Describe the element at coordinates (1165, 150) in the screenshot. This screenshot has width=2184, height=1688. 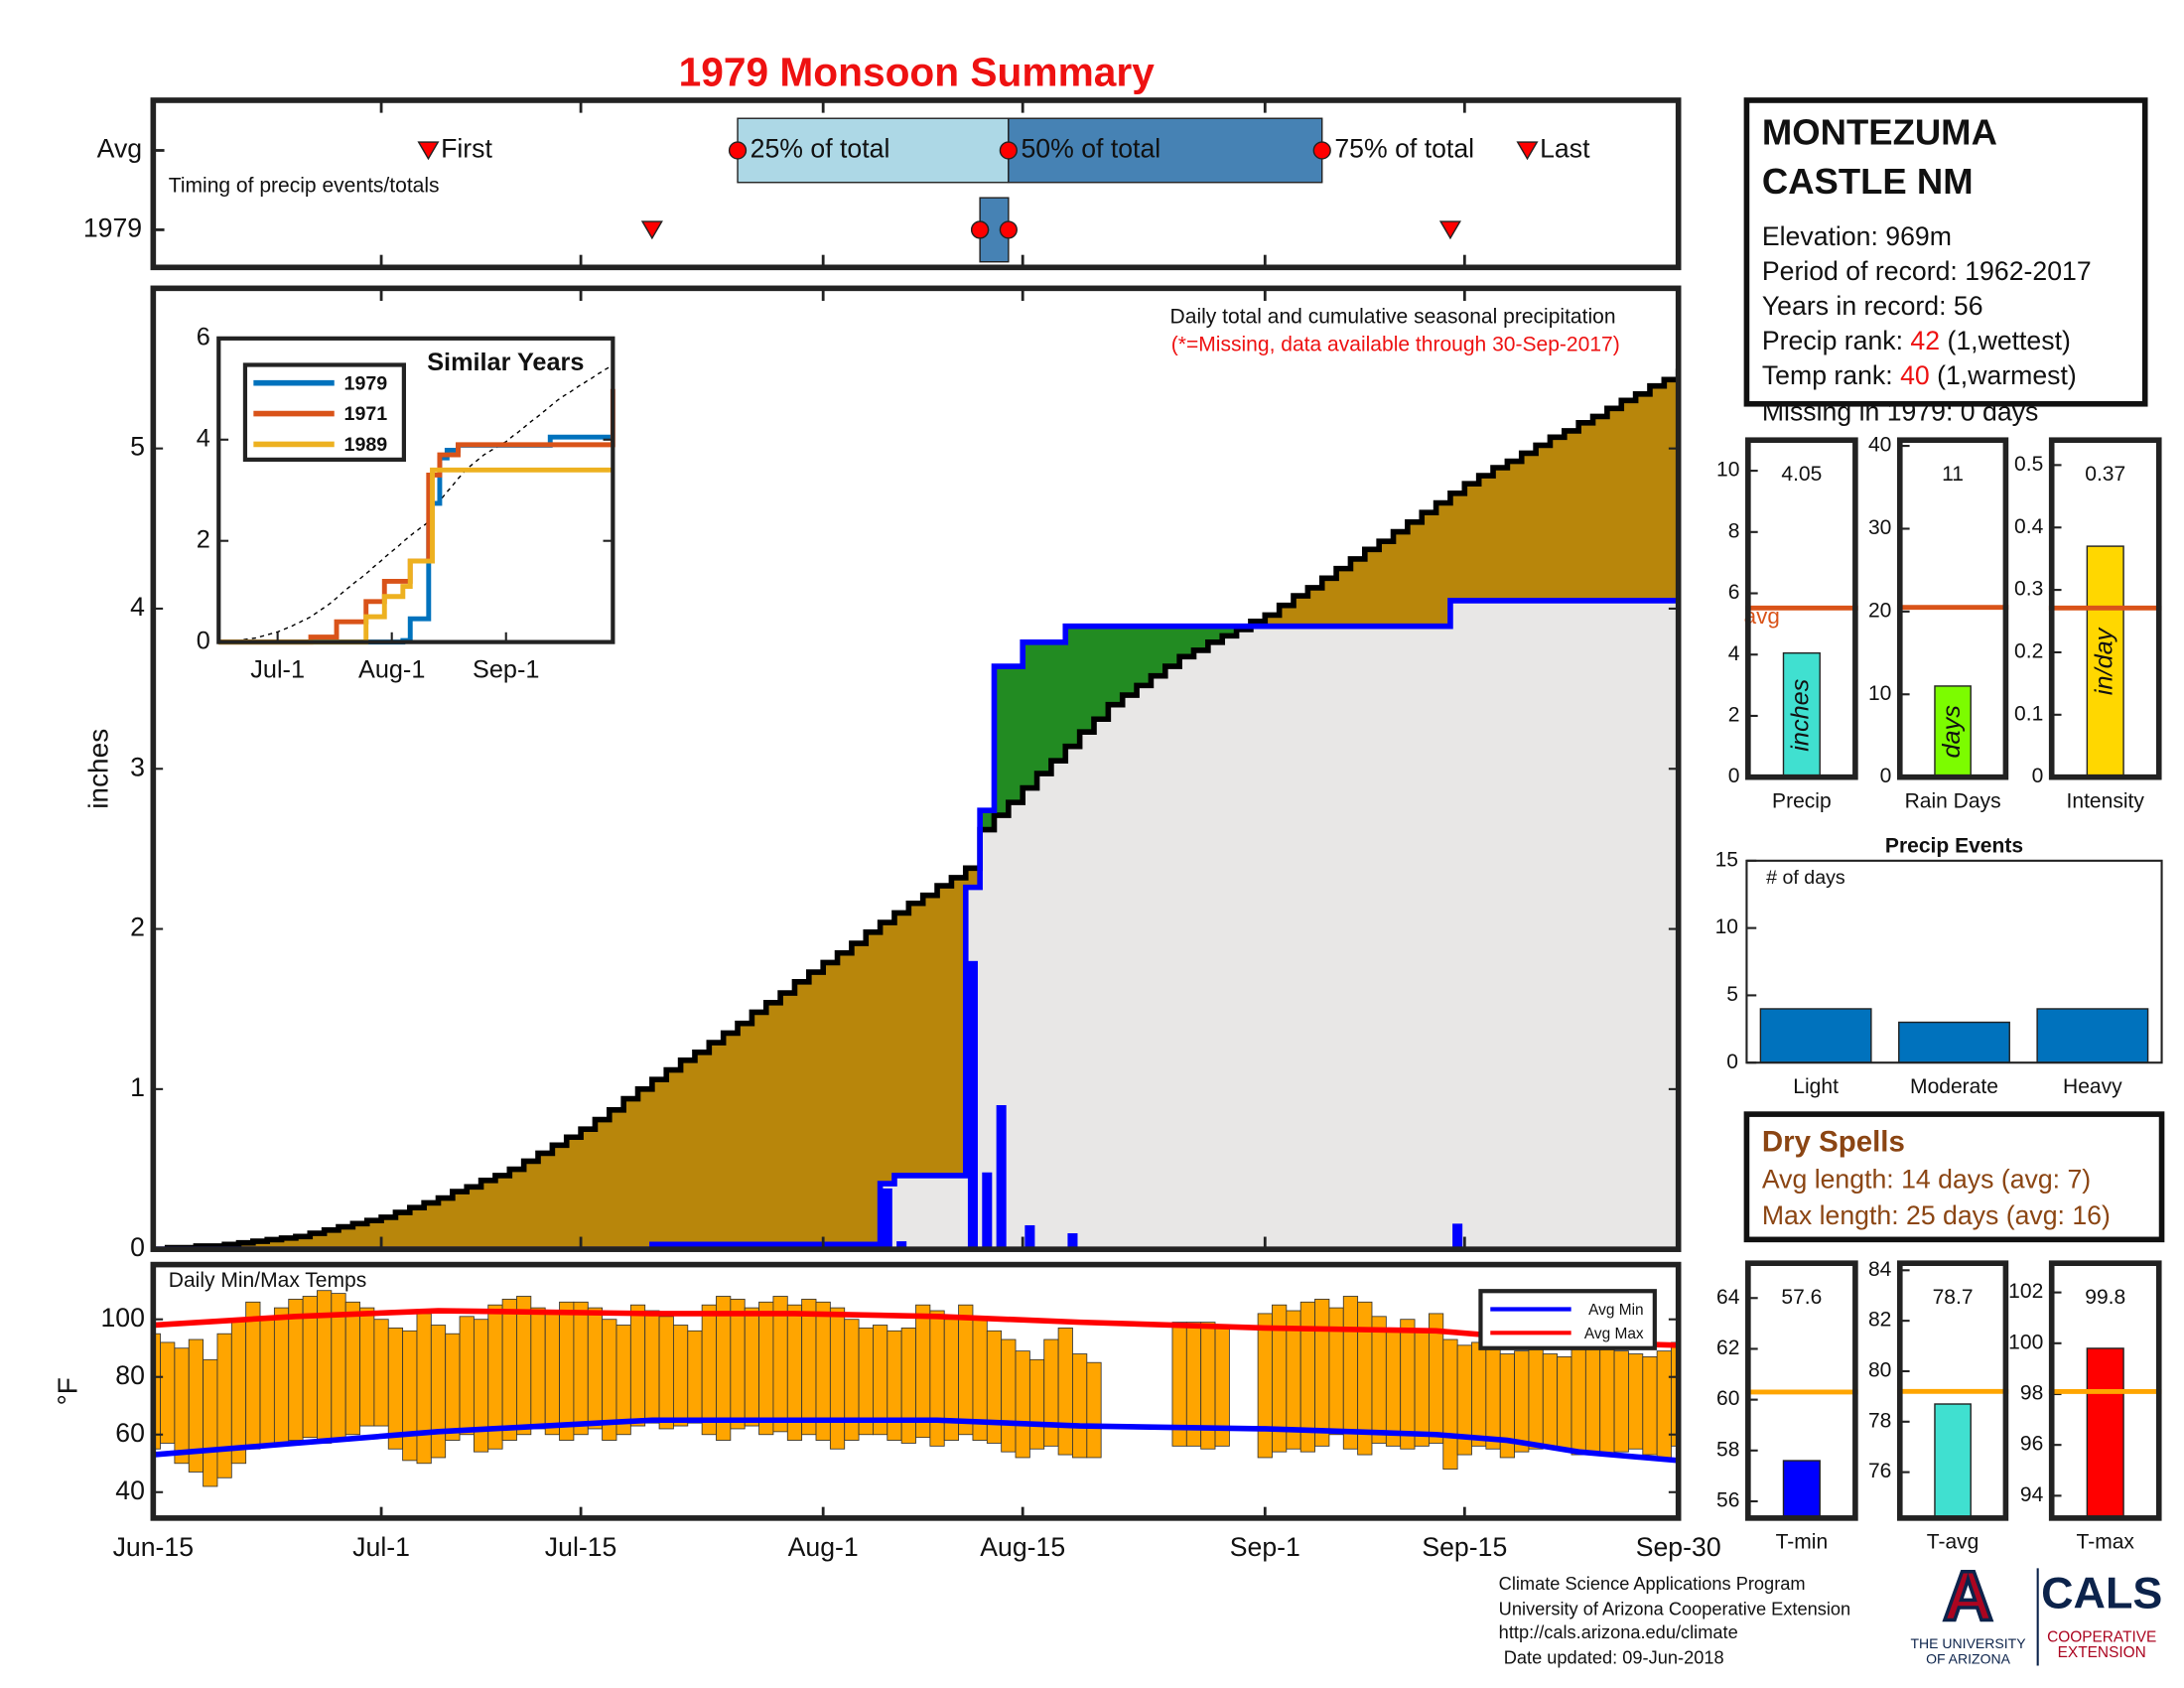
I see `timing-box-late` at that location.